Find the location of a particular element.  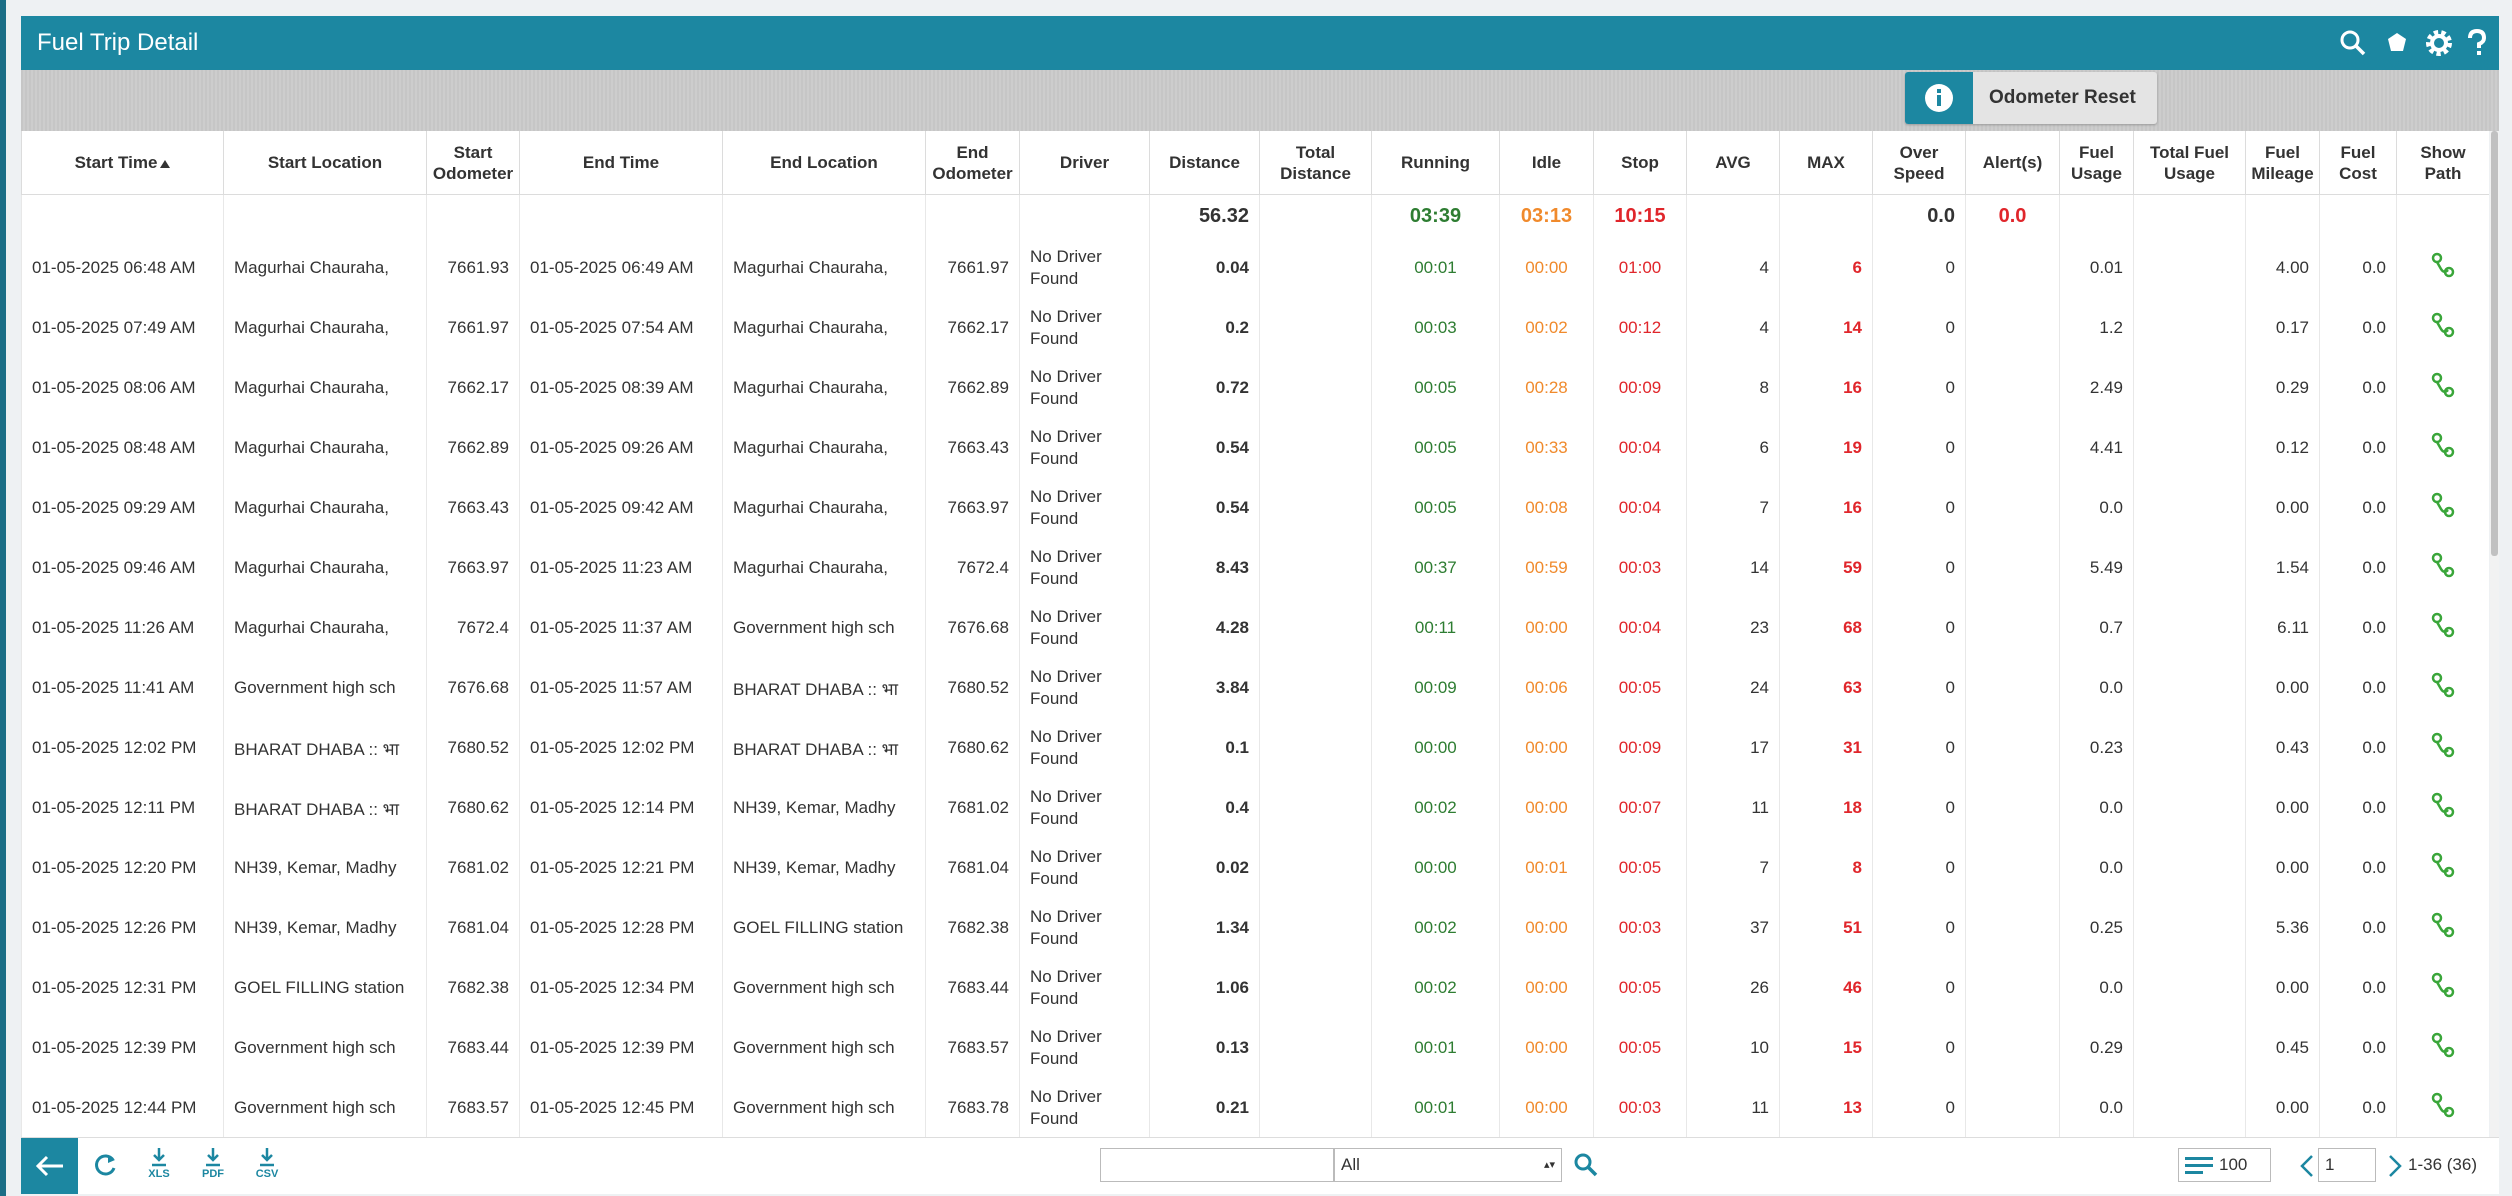

export-button: PDF is located at coordinates (213, 1163).